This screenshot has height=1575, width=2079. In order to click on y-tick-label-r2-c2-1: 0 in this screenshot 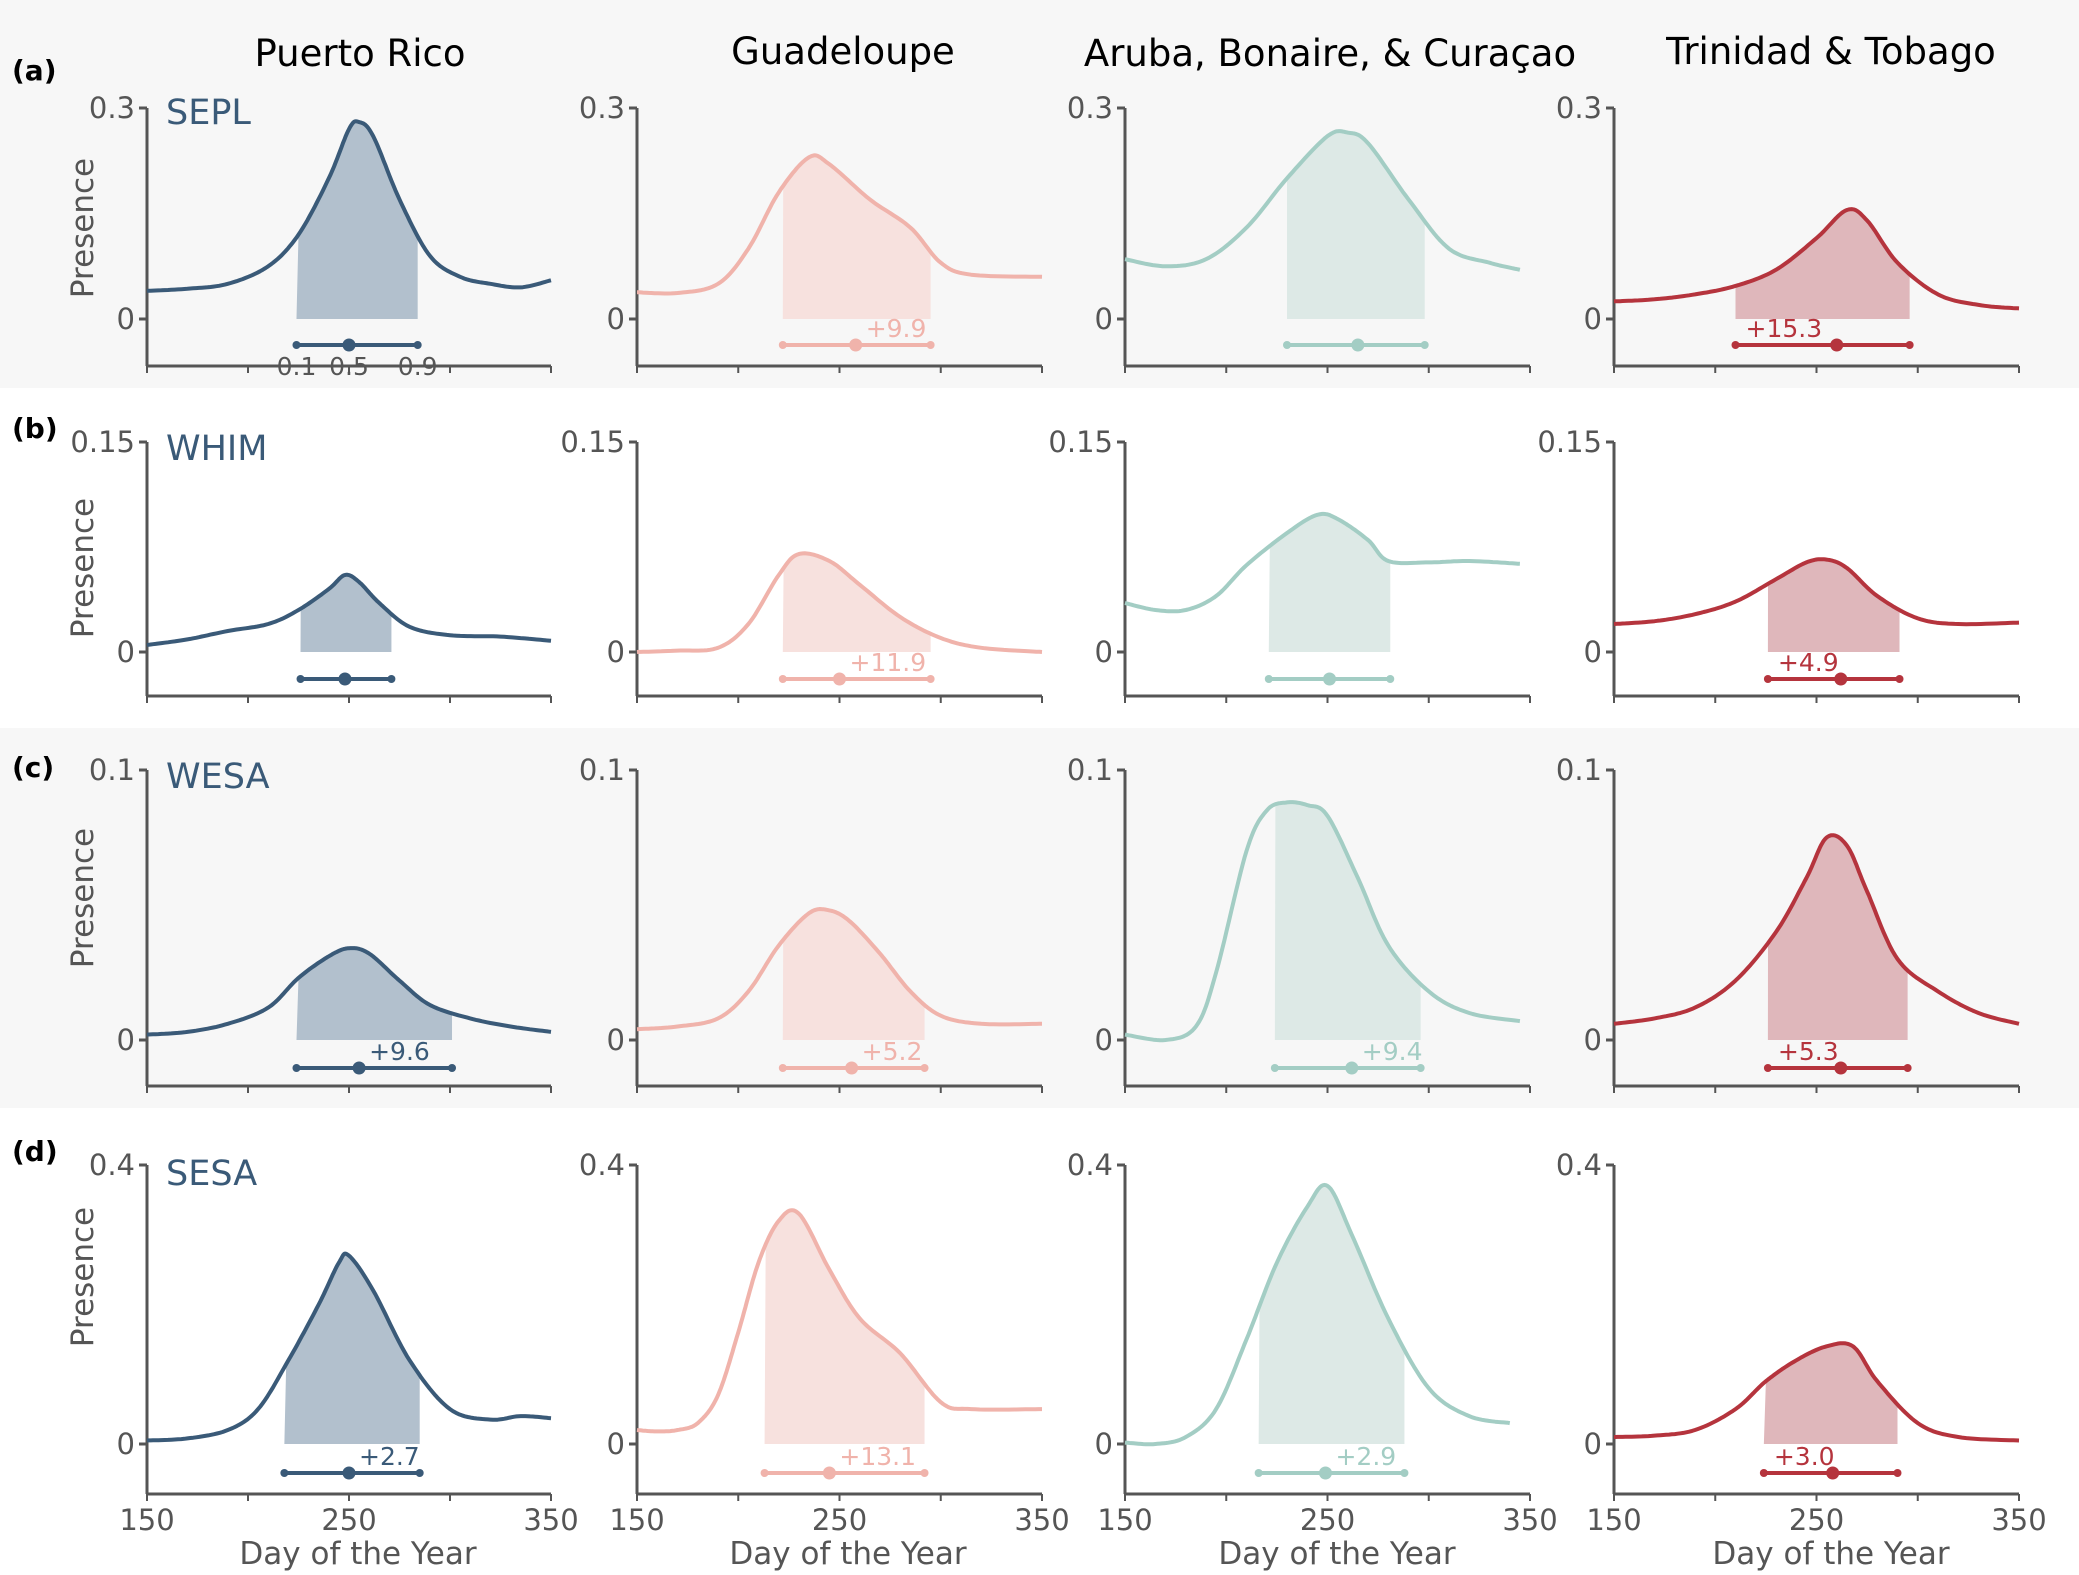, I will do `click(1104, 1040)`.